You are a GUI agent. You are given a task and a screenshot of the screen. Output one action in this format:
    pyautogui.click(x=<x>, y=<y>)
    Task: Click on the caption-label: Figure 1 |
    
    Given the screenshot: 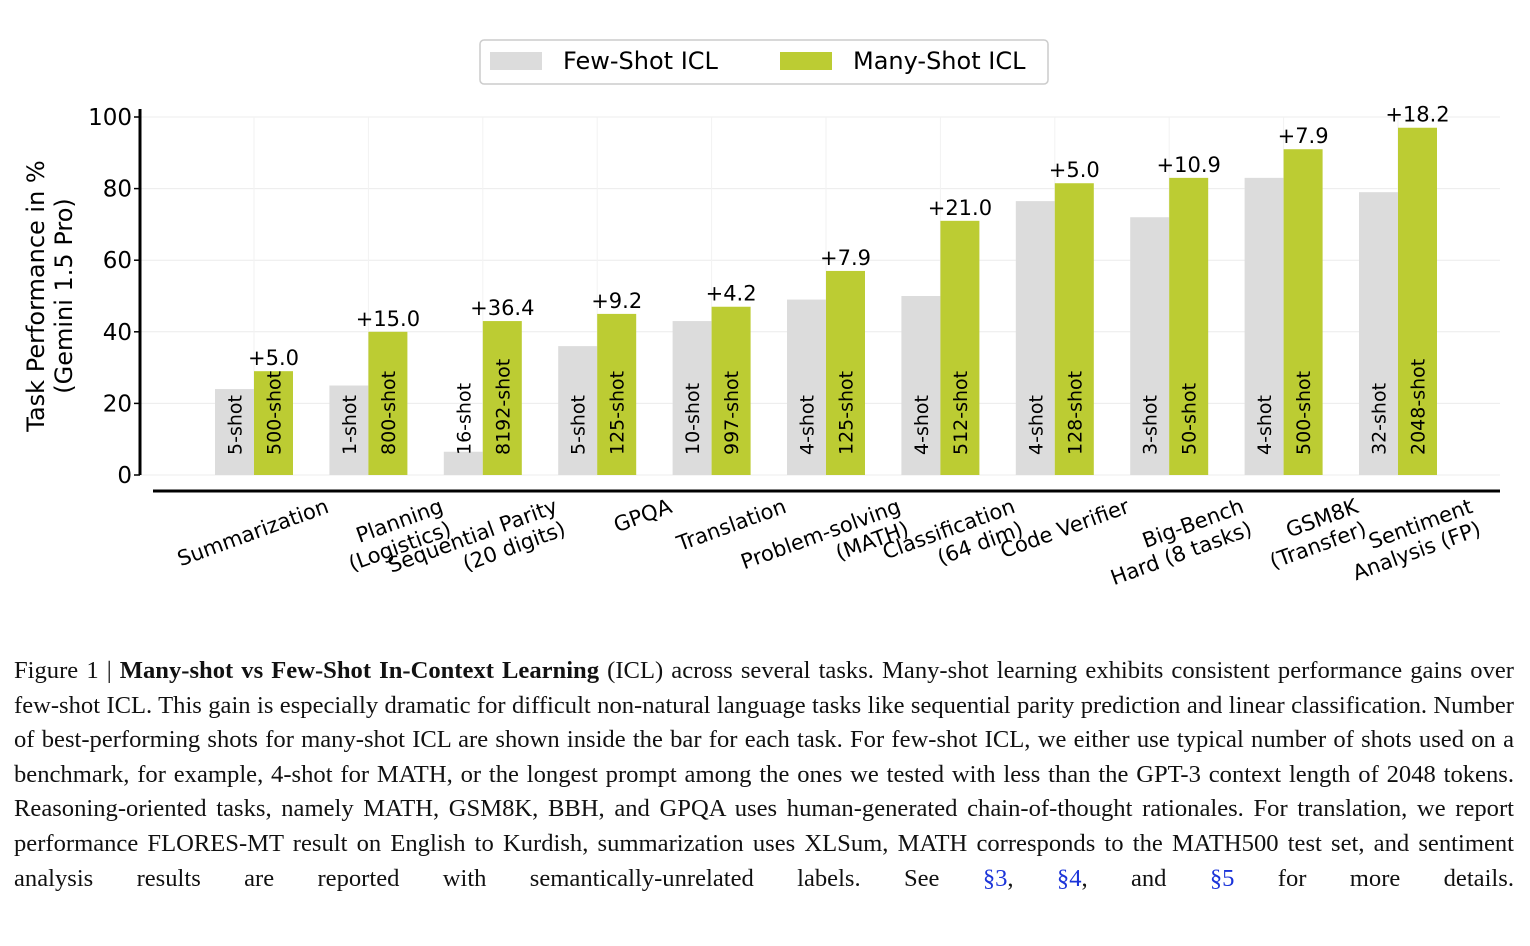 What is the action you would take?
    pyautogui.click(x=67, y=670)
    